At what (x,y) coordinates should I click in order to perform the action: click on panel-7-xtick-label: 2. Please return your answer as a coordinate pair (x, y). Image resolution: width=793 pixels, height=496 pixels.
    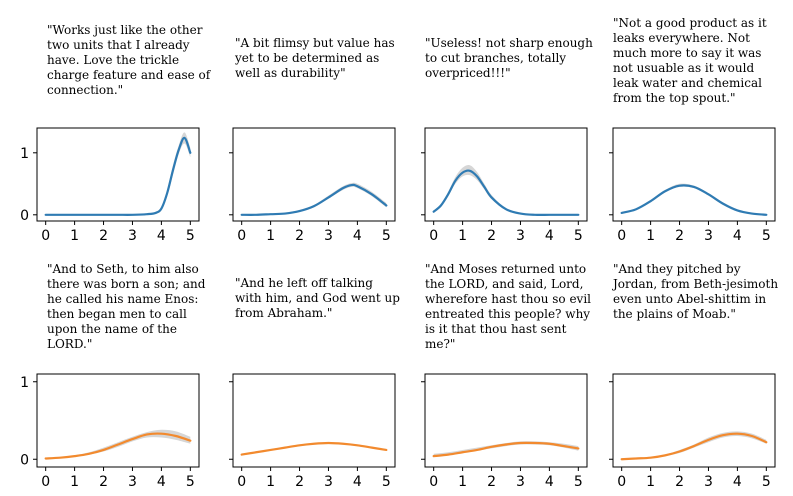
    Looking at the image, I should click on (491, 482).